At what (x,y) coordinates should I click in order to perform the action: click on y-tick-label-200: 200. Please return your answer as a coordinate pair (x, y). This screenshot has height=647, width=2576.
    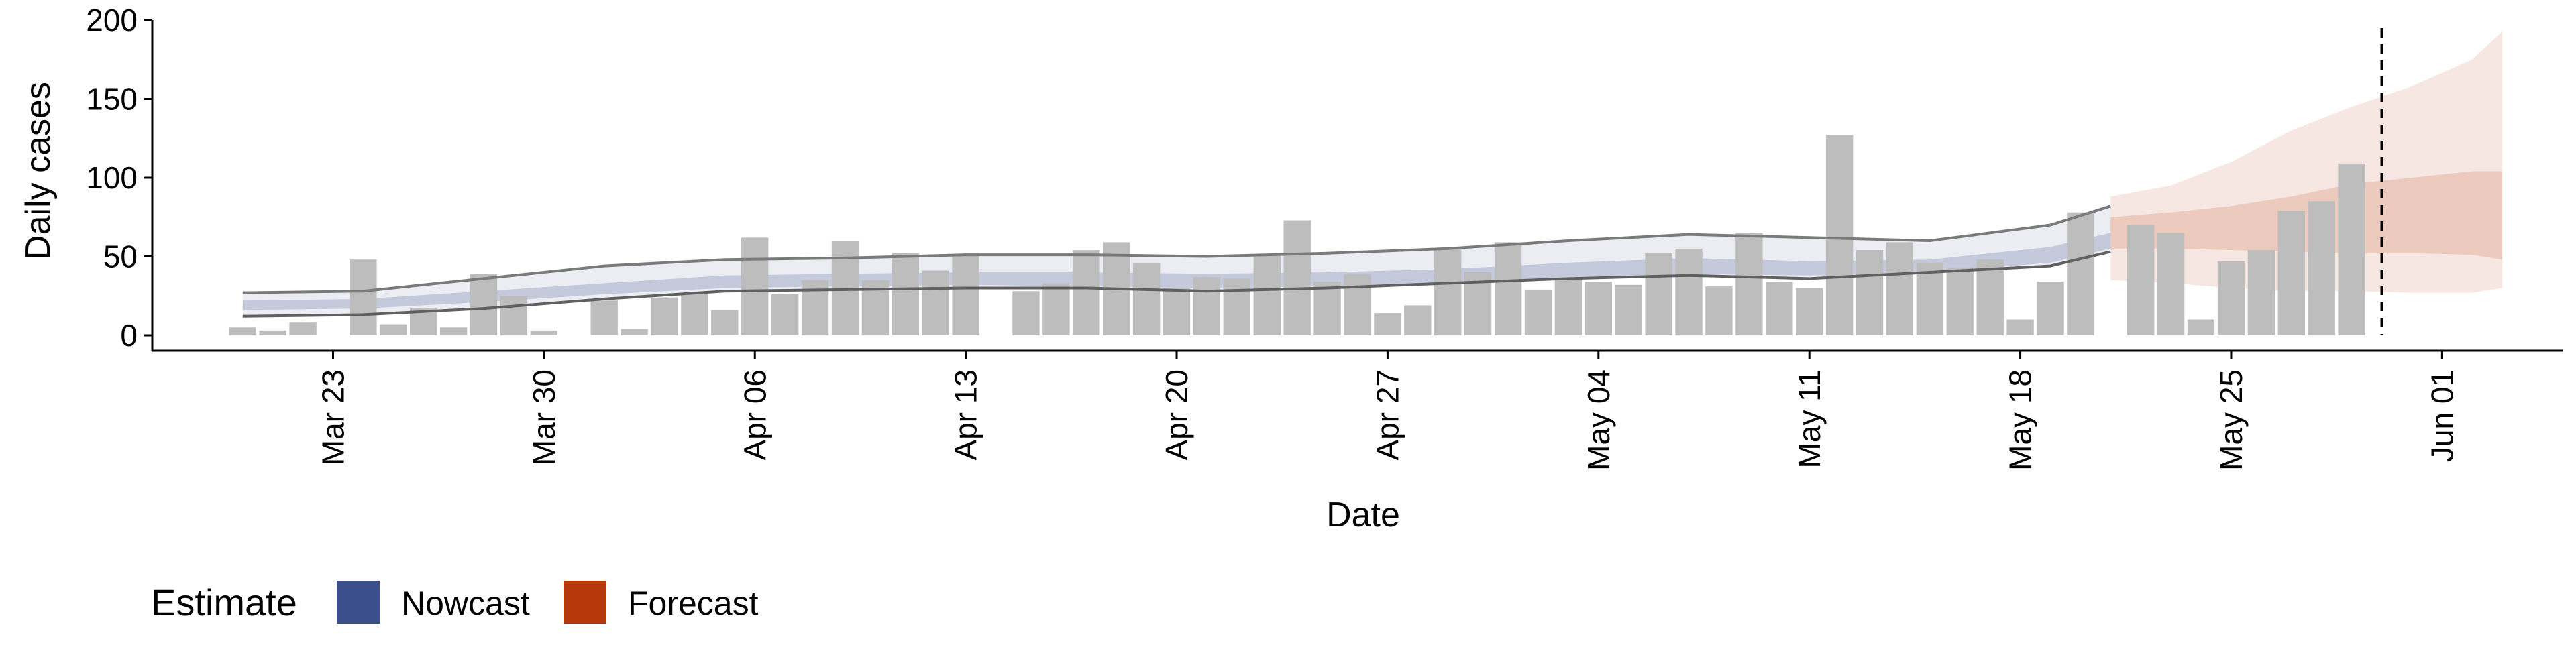
    Looking at the image, I should click on (112, 20).